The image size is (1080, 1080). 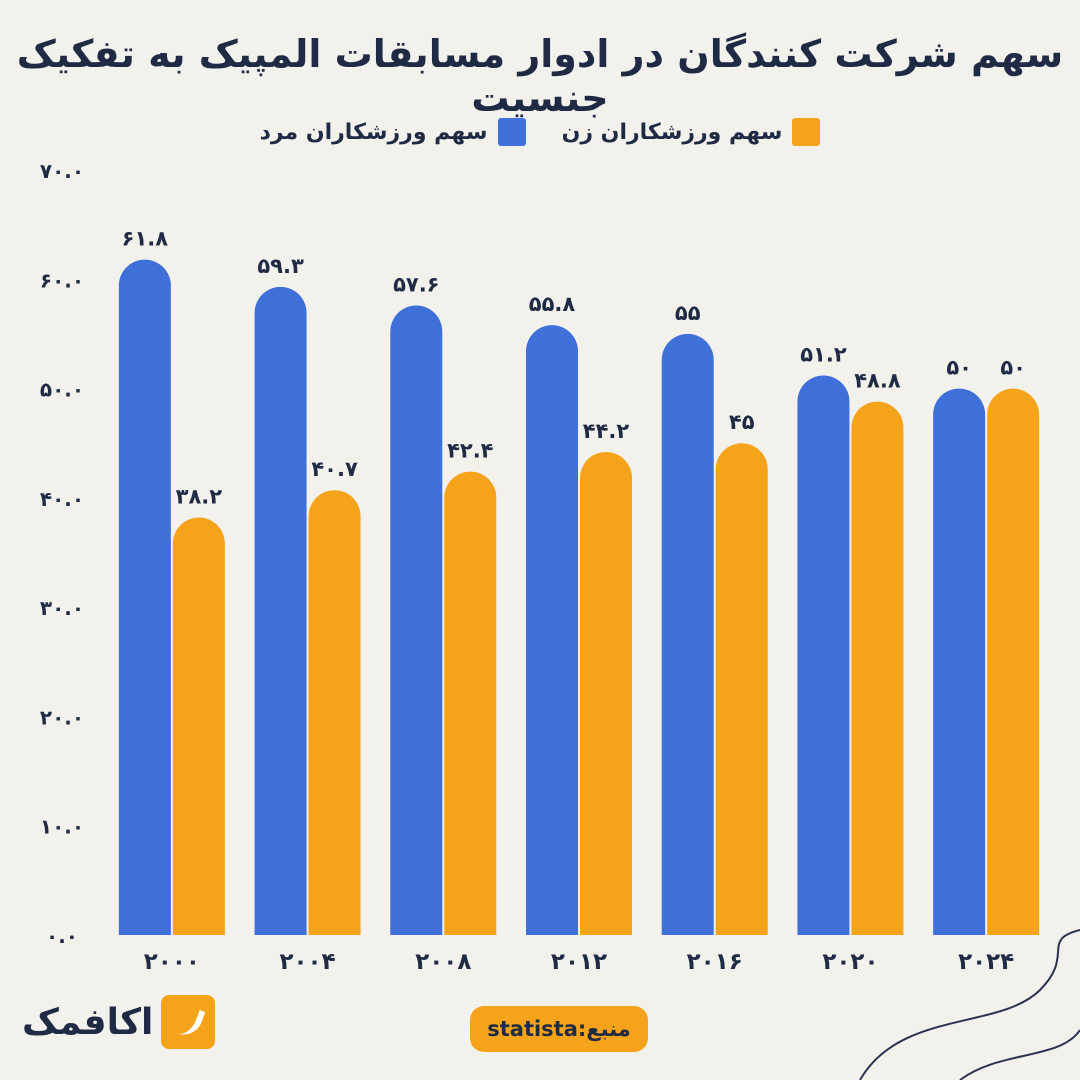 I want to click on legend-item-female: سهم ورزشکاران زن, so click(x=691, y=132).